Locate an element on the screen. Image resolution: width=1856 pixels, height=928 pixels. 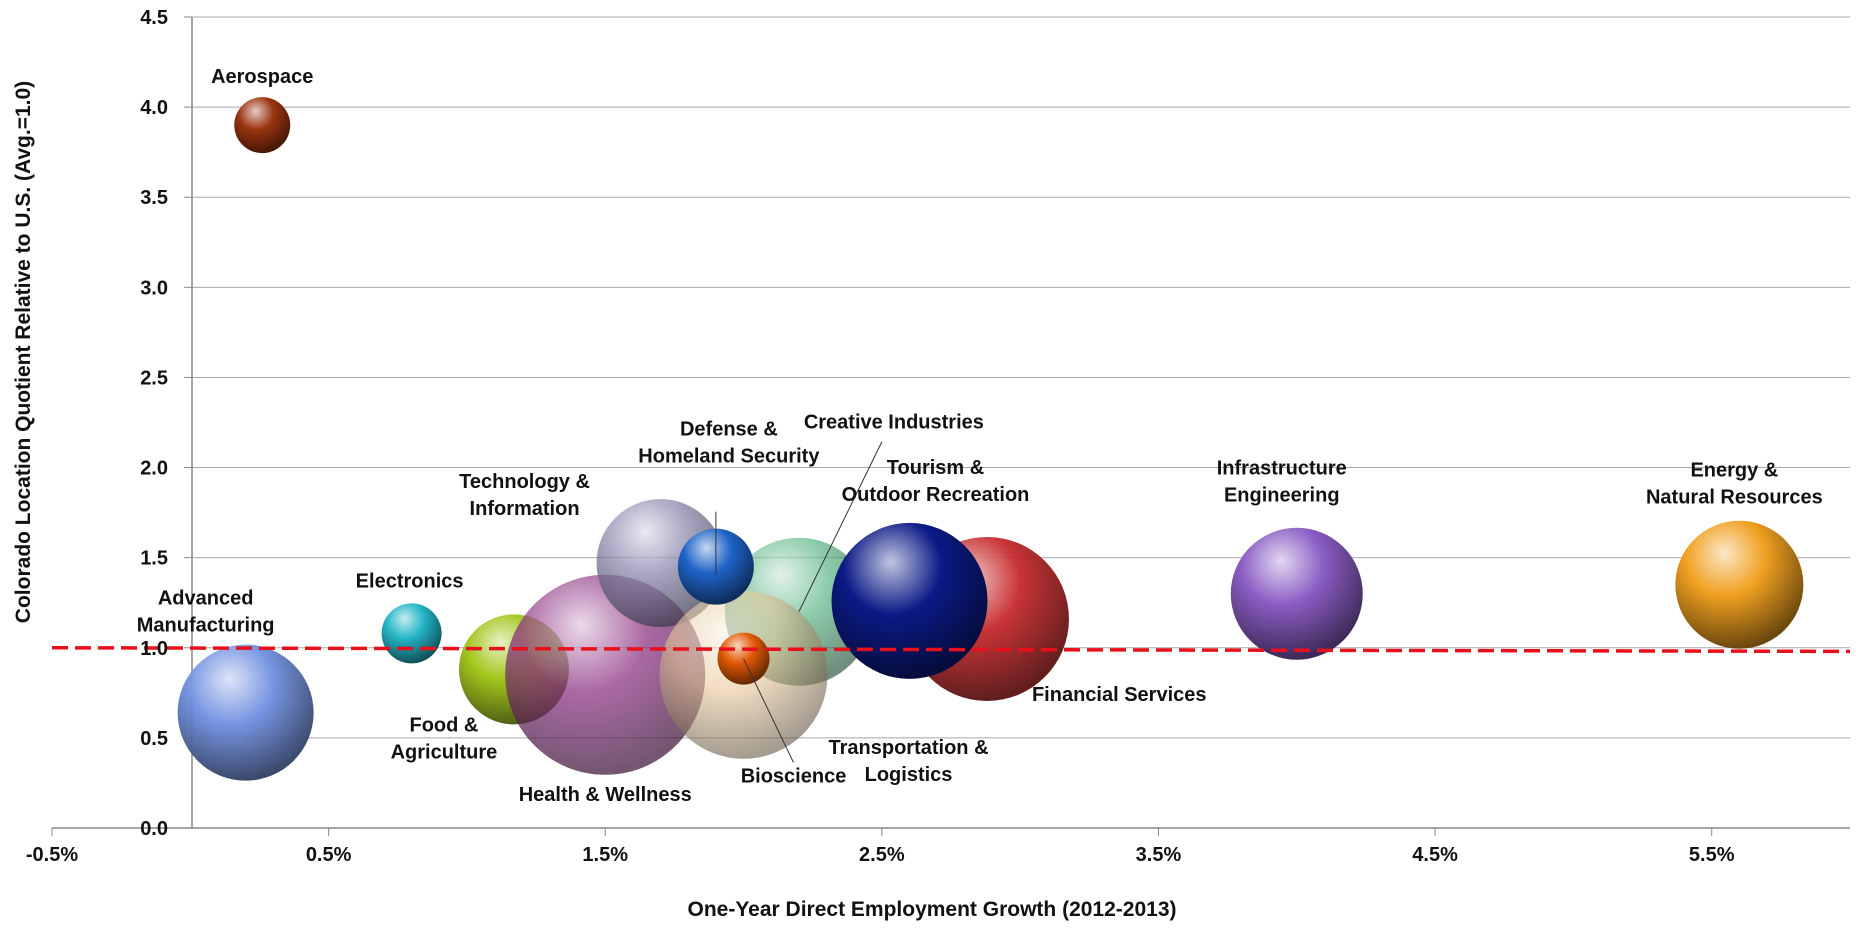
bubble-label: Electronics is located at coordinates (410, 581).